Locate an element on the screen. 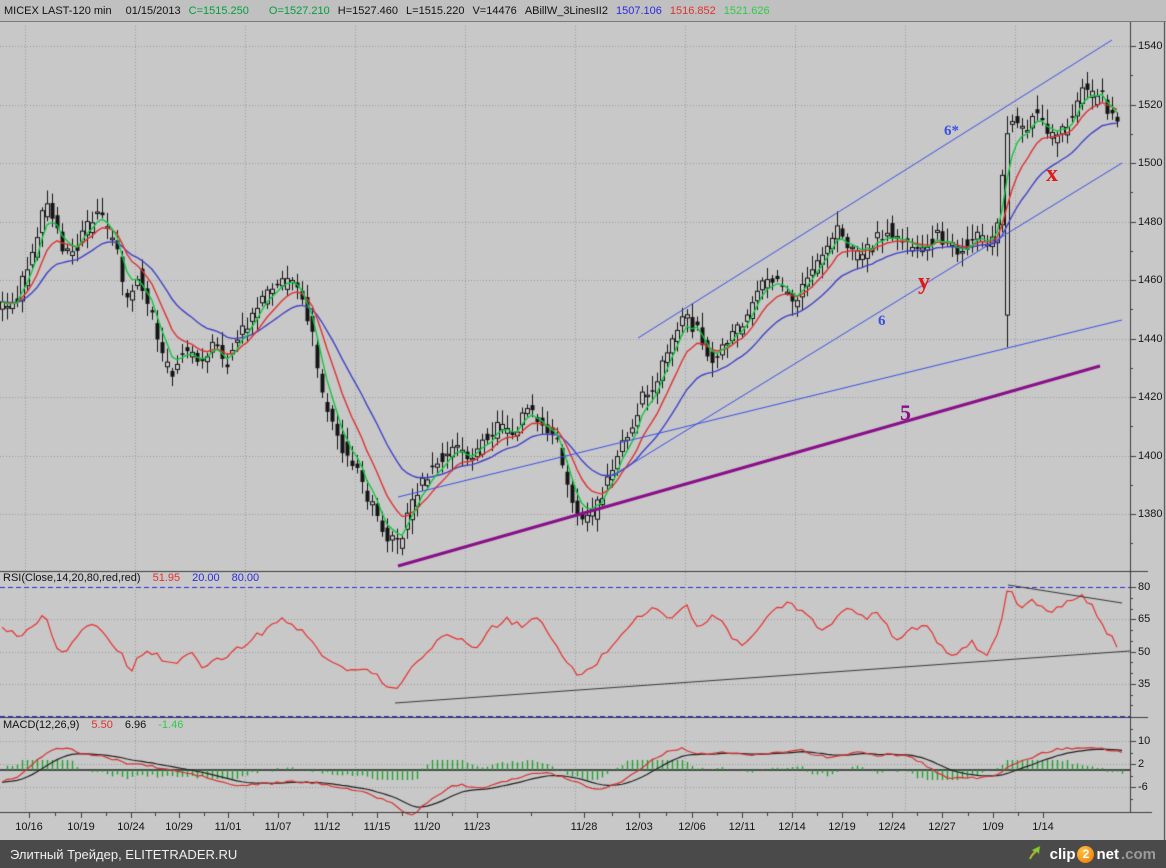  study-value-fast: 1521.626 is located at coordinates (746, 10).